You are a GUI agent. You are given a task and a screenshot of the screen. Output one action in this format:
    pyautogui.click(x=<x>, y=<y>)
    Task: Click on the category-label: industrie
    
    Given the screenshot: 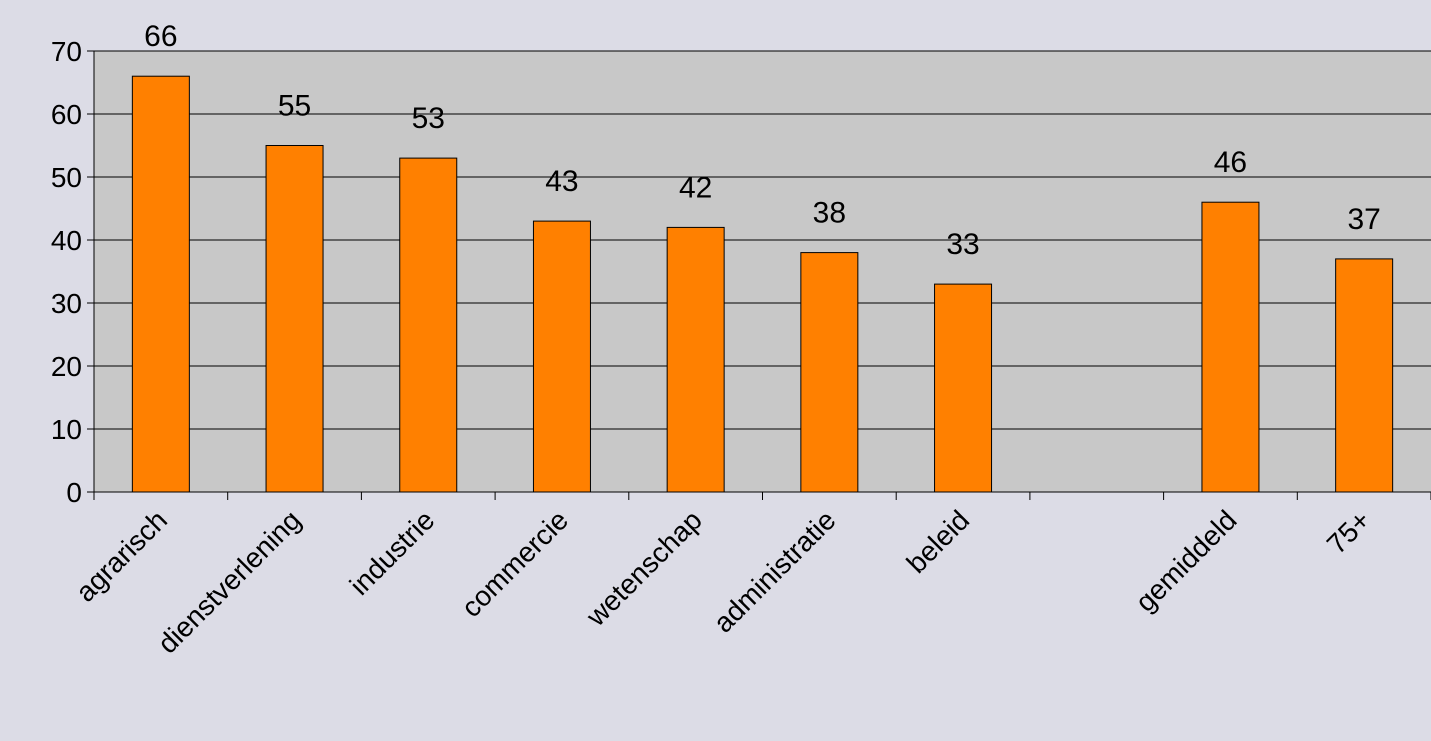 What is the action you would take?
    pyautogui.click(x=392, y=552)
    